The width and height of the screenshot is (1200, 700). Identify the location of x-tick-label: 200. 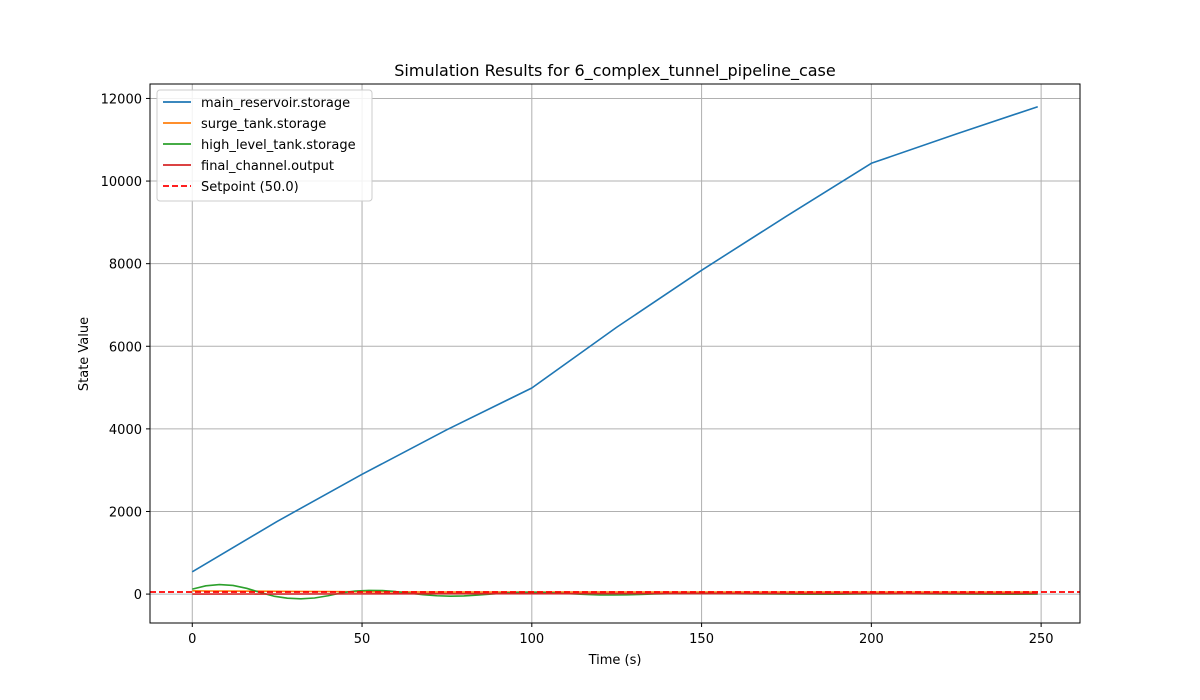
(871, 639).